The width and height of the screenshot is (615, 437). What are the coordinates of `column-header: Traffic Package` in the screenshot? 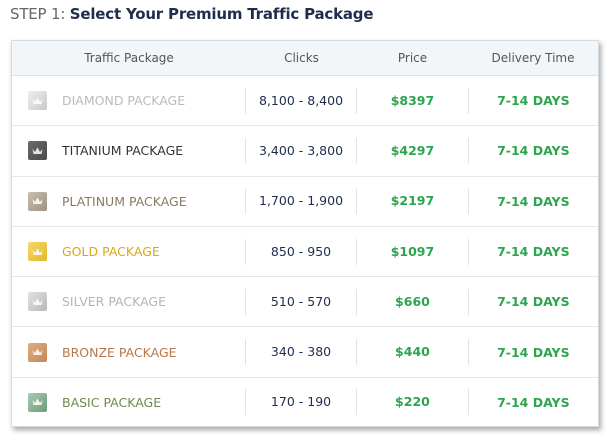 It's located at (129, 58).